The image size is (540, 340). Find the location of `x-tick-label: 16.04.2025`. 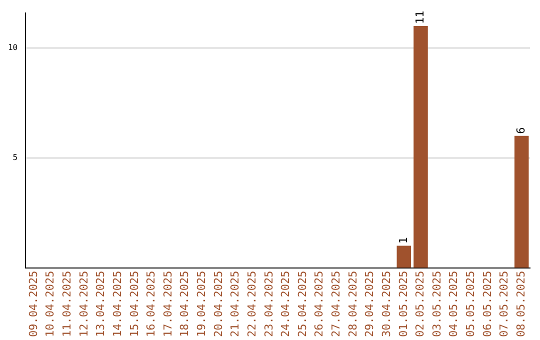

x-tick-label: 16.04.2025 is located at coordinates (151, 304).